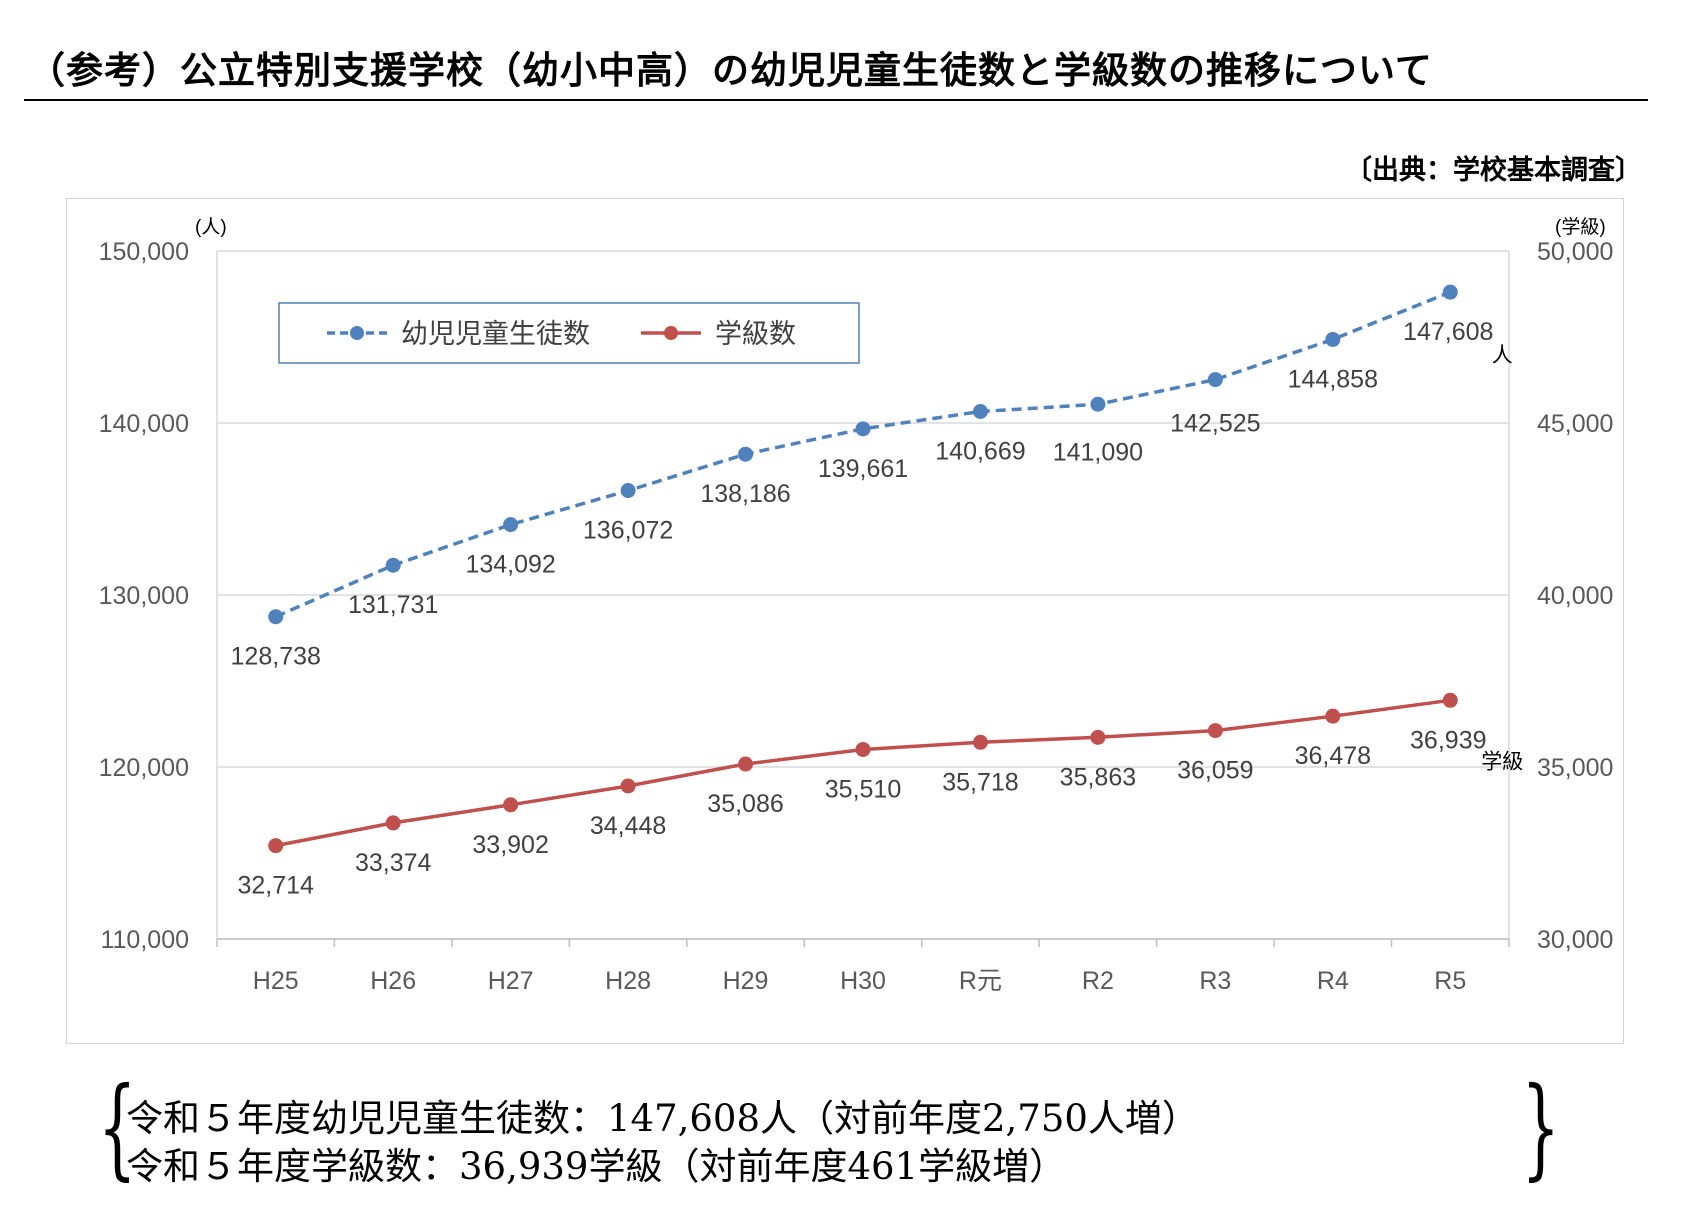 The height and width of the screenshot is (1218, 1692). I want to click on data-label: 36,478, so click(1333, 756).